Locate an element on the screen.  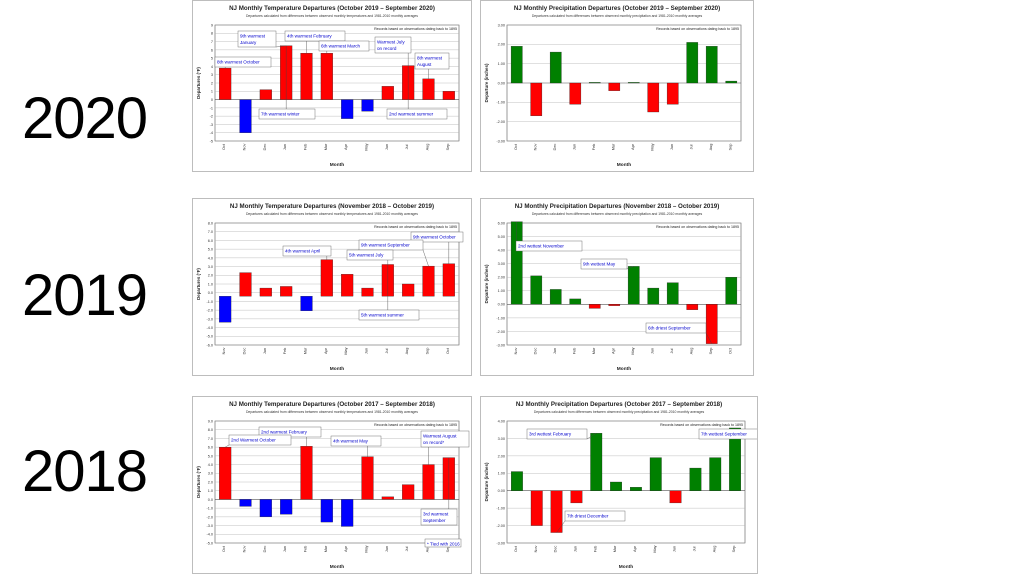
p2018-y-tick: 2.00 is located at coordinates (501, 456).